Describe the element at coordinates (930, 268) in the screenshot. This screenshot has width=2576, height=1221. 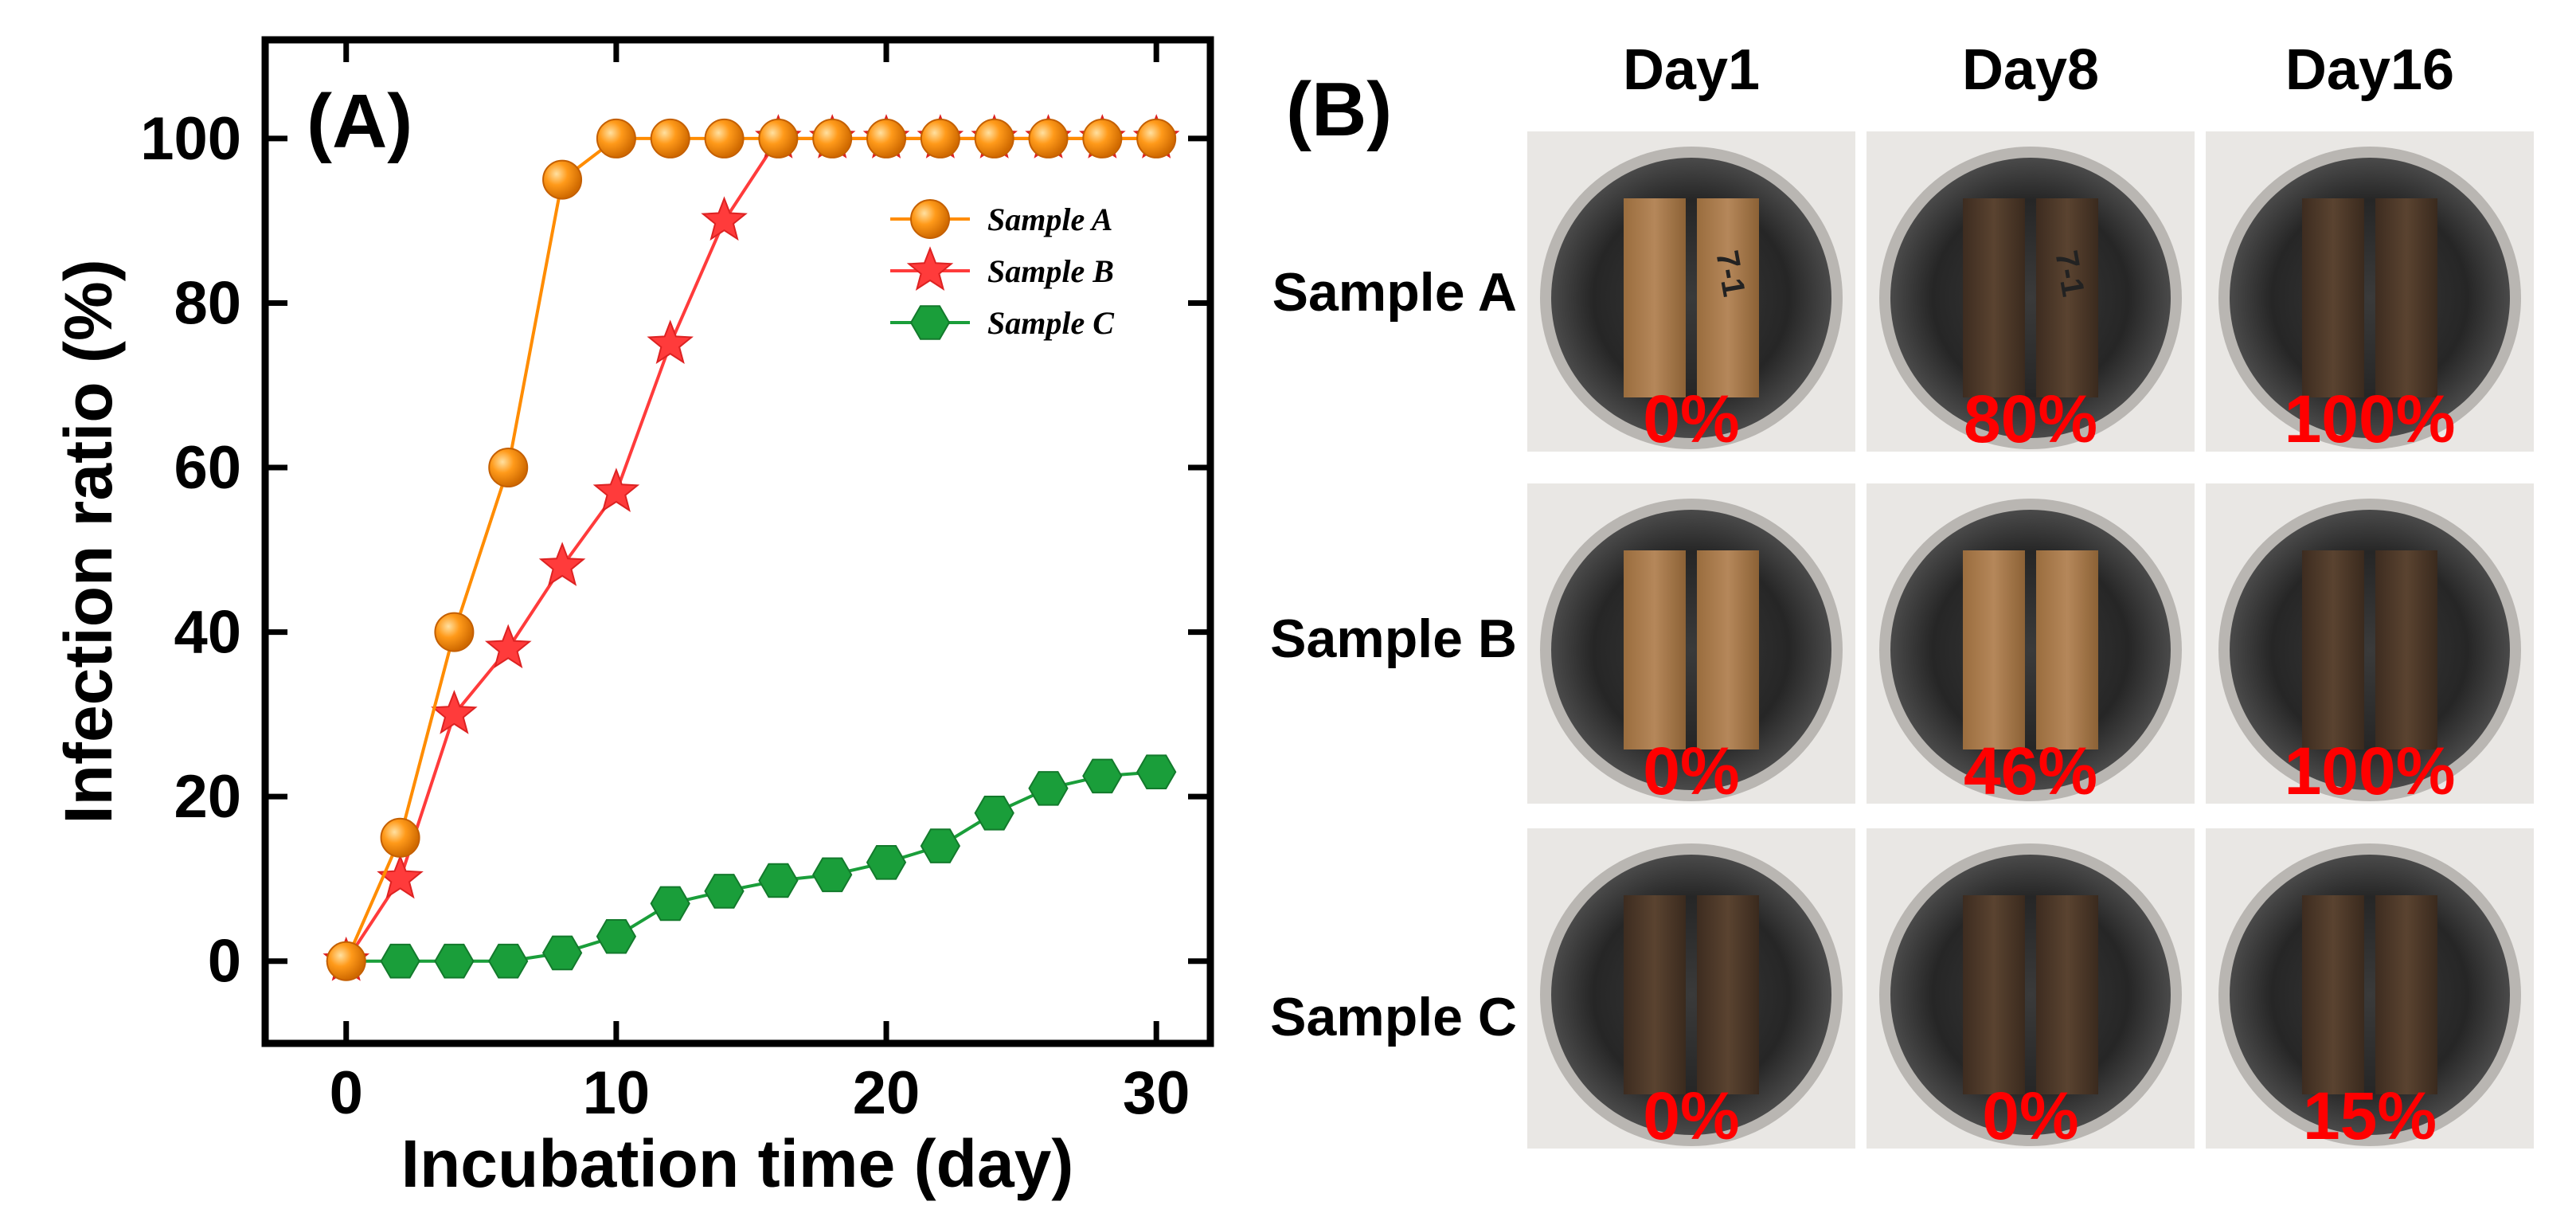
I see `legend-marker-sample-b` at that location.